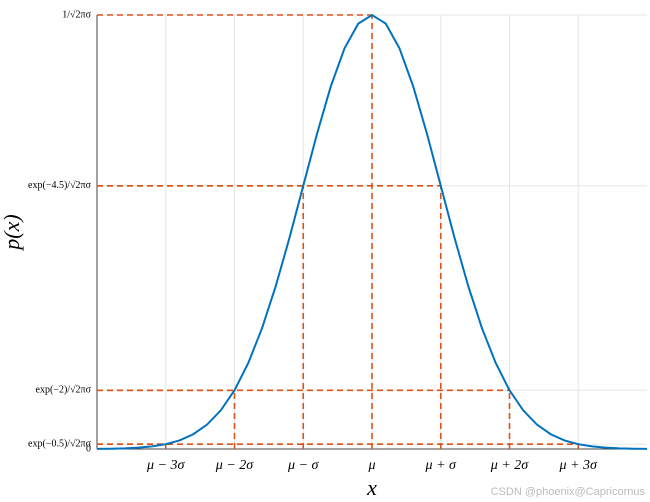 The height and width of the screenshot is (502, 650). Describe the element at coordinates (76, 14) in the screenshot. I see `y-tick-label: 1/√2πσ` at that location.